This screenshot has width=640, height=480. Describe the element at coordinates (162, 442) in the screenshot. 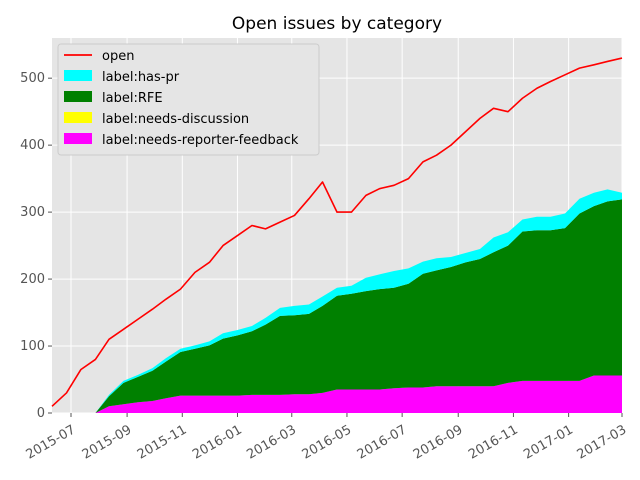

I see `x-tick-label: 2015-11` at that location.